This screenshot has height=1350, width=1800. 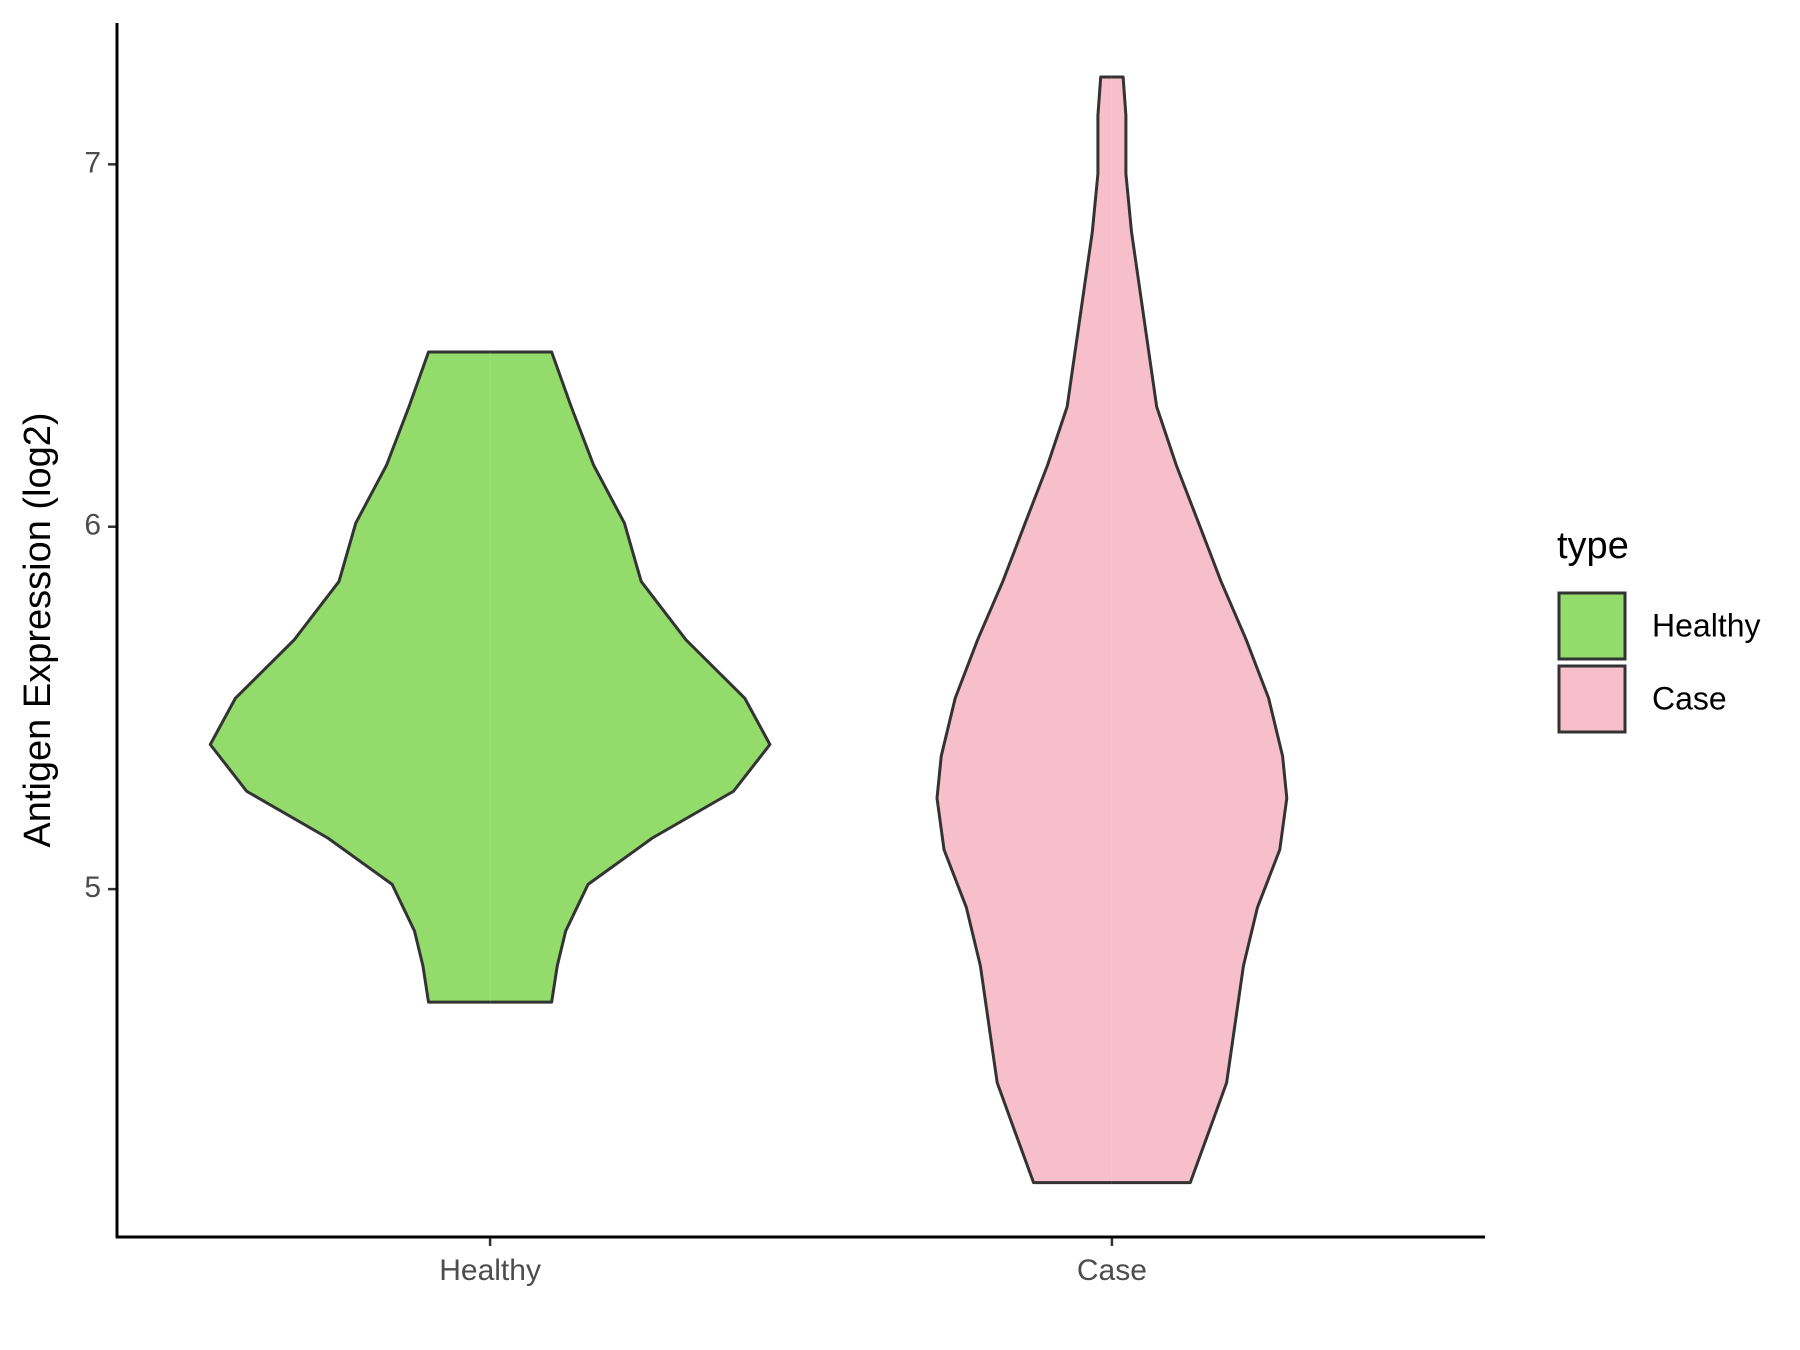 I want to click on y-axis-title: Antigen Expression (log2), so click(x=38, y=629).